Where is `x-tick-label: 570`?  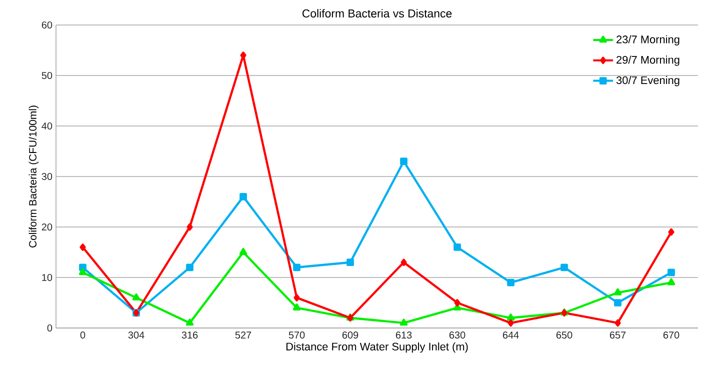
x-tick-label: 570 is located at coordinates (296, 335).